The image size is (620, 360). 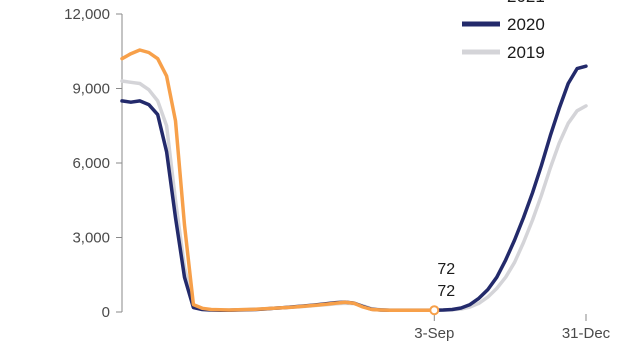 What do you see at coordinates (87, 14) in the screenshot?
I see `y-tick-label: 12,000` at bounding box center [87, 14].